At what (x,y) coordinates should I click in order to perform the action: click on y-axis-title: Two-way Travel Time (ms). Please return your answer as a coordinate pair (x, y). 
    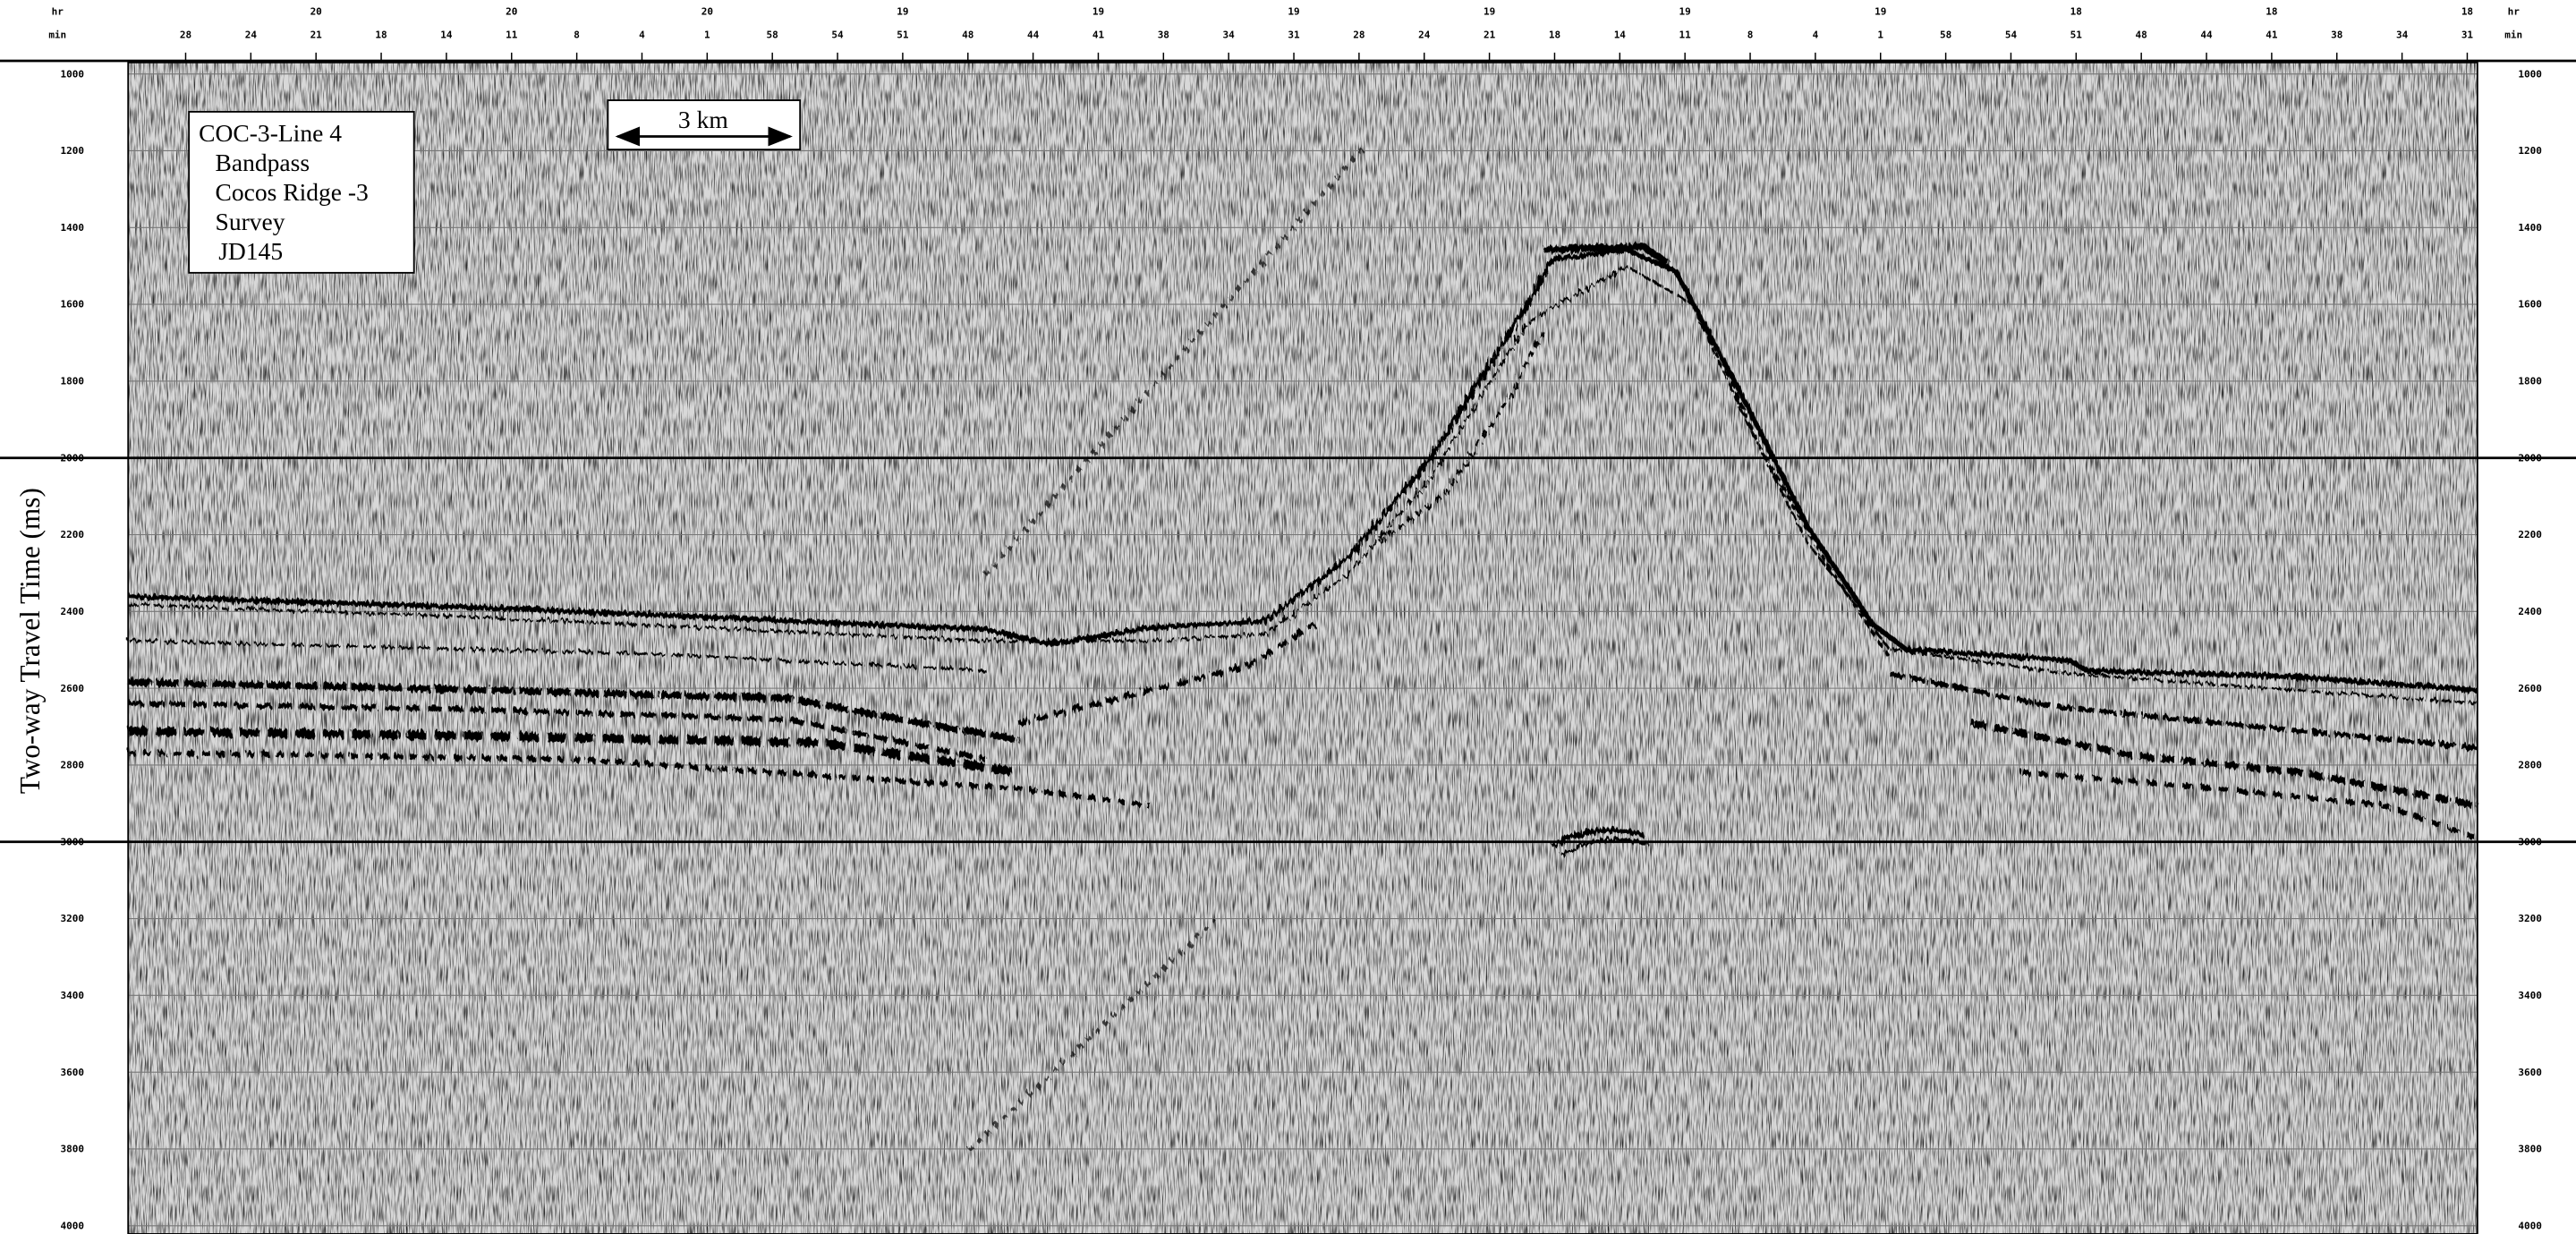
    Looking at the image, I should click on (30, 641).